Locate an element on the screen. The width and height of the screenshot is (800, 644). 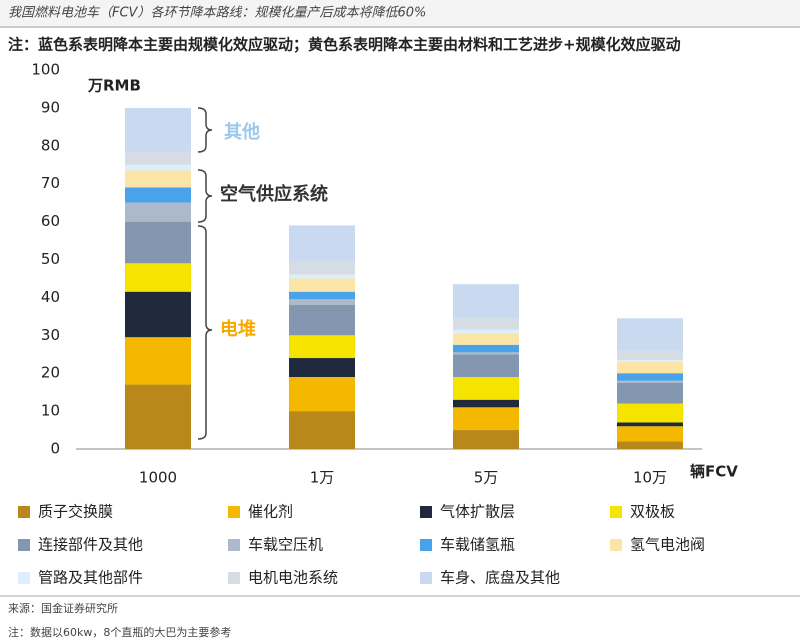
y-tick-label: 90 is located at coordinates (50, 107).